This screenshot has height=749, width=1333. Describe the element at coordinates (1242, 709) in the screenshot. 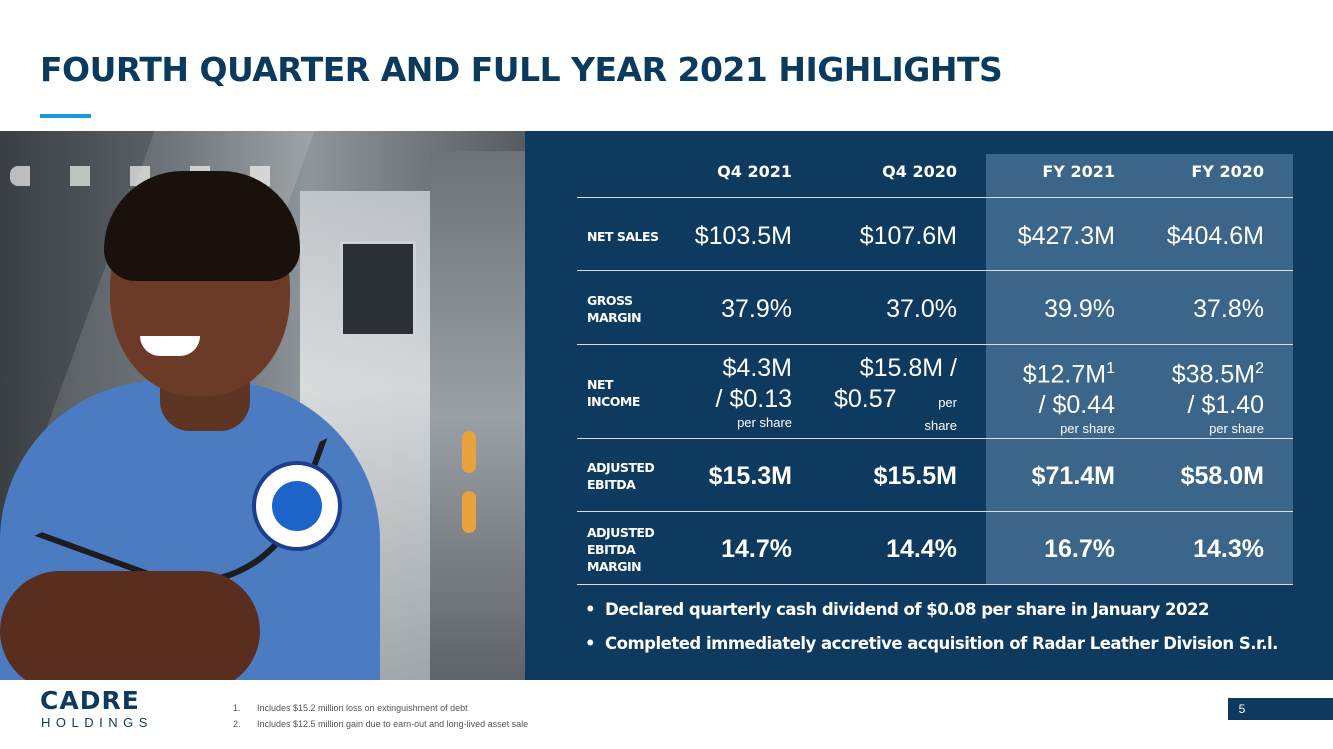

I see `page-number: 5` at that location.